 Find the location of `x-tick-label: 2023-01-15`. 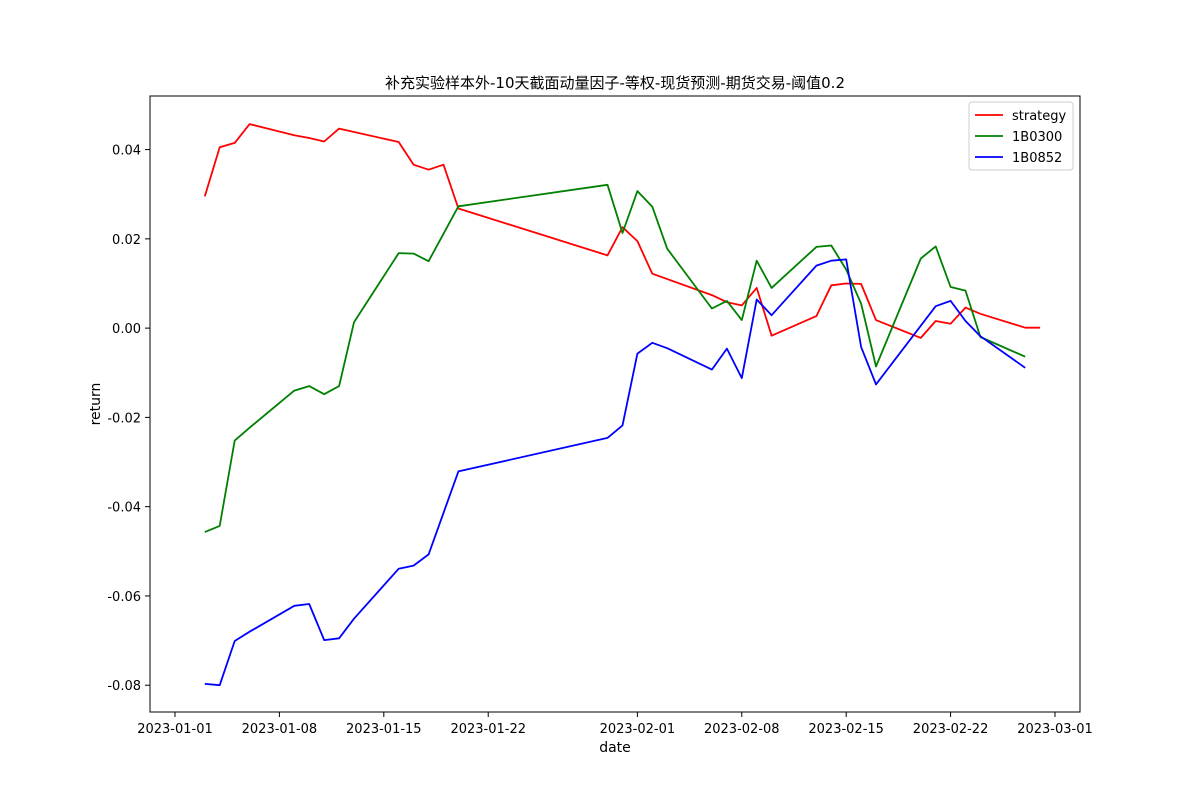

x-tick-label: 2023-01-15 is located at coordinates (384, 729).